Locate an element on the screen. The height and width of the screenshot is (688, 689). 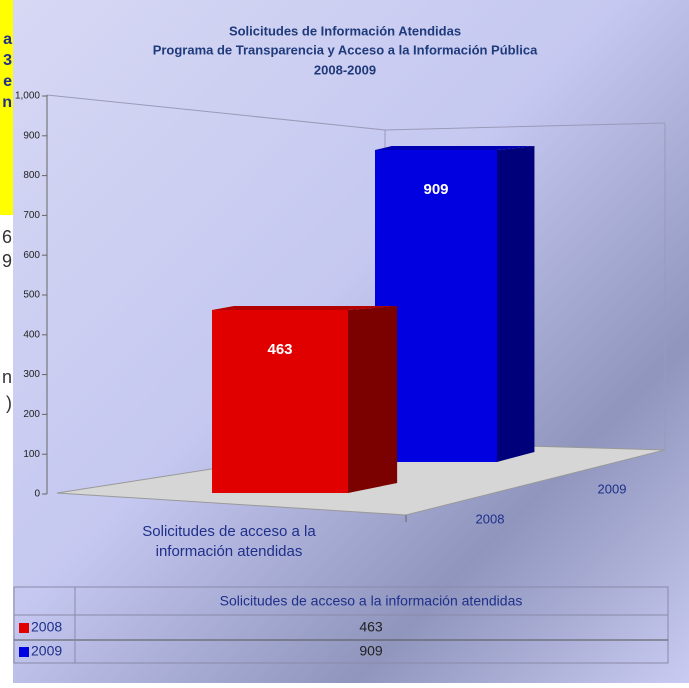
y-tick-label: 1,000 is located at coordinates (27, 96).